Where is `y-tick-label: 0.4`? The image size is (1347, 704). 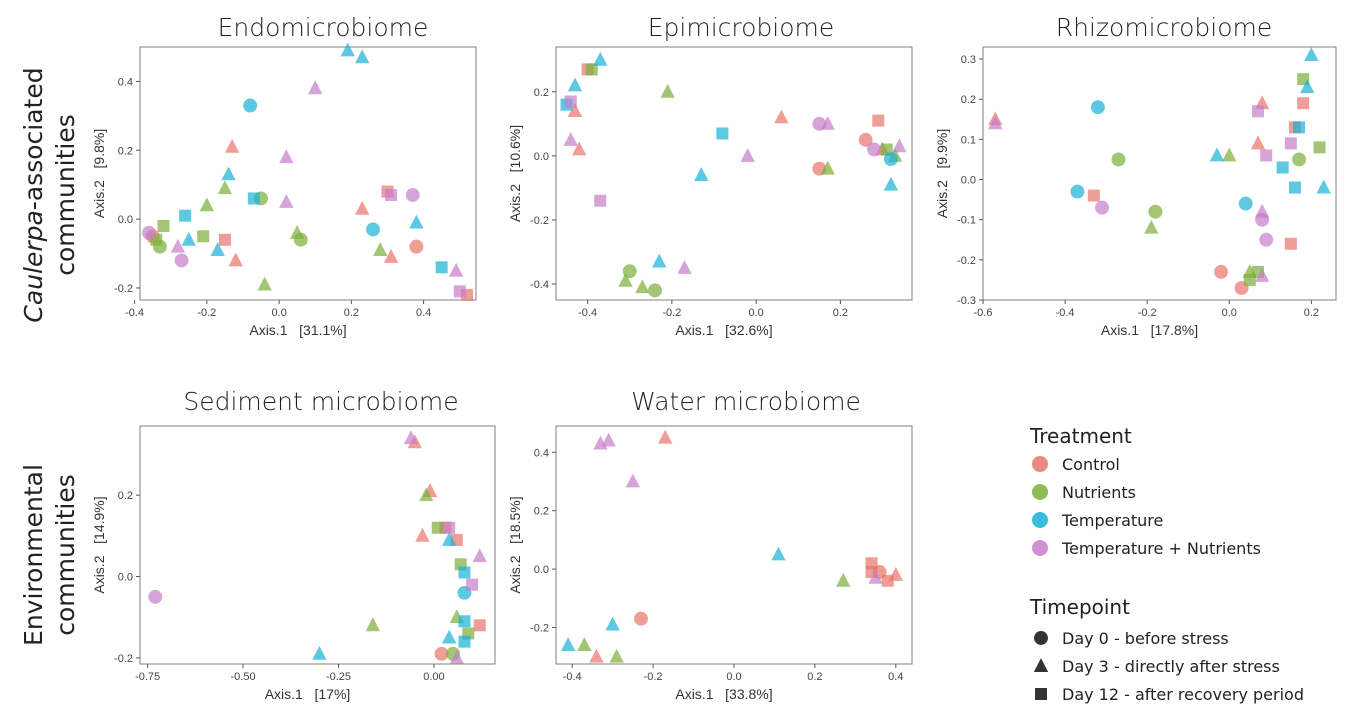
y-tick-label: 0.4 is located at coordinates (541, 453).